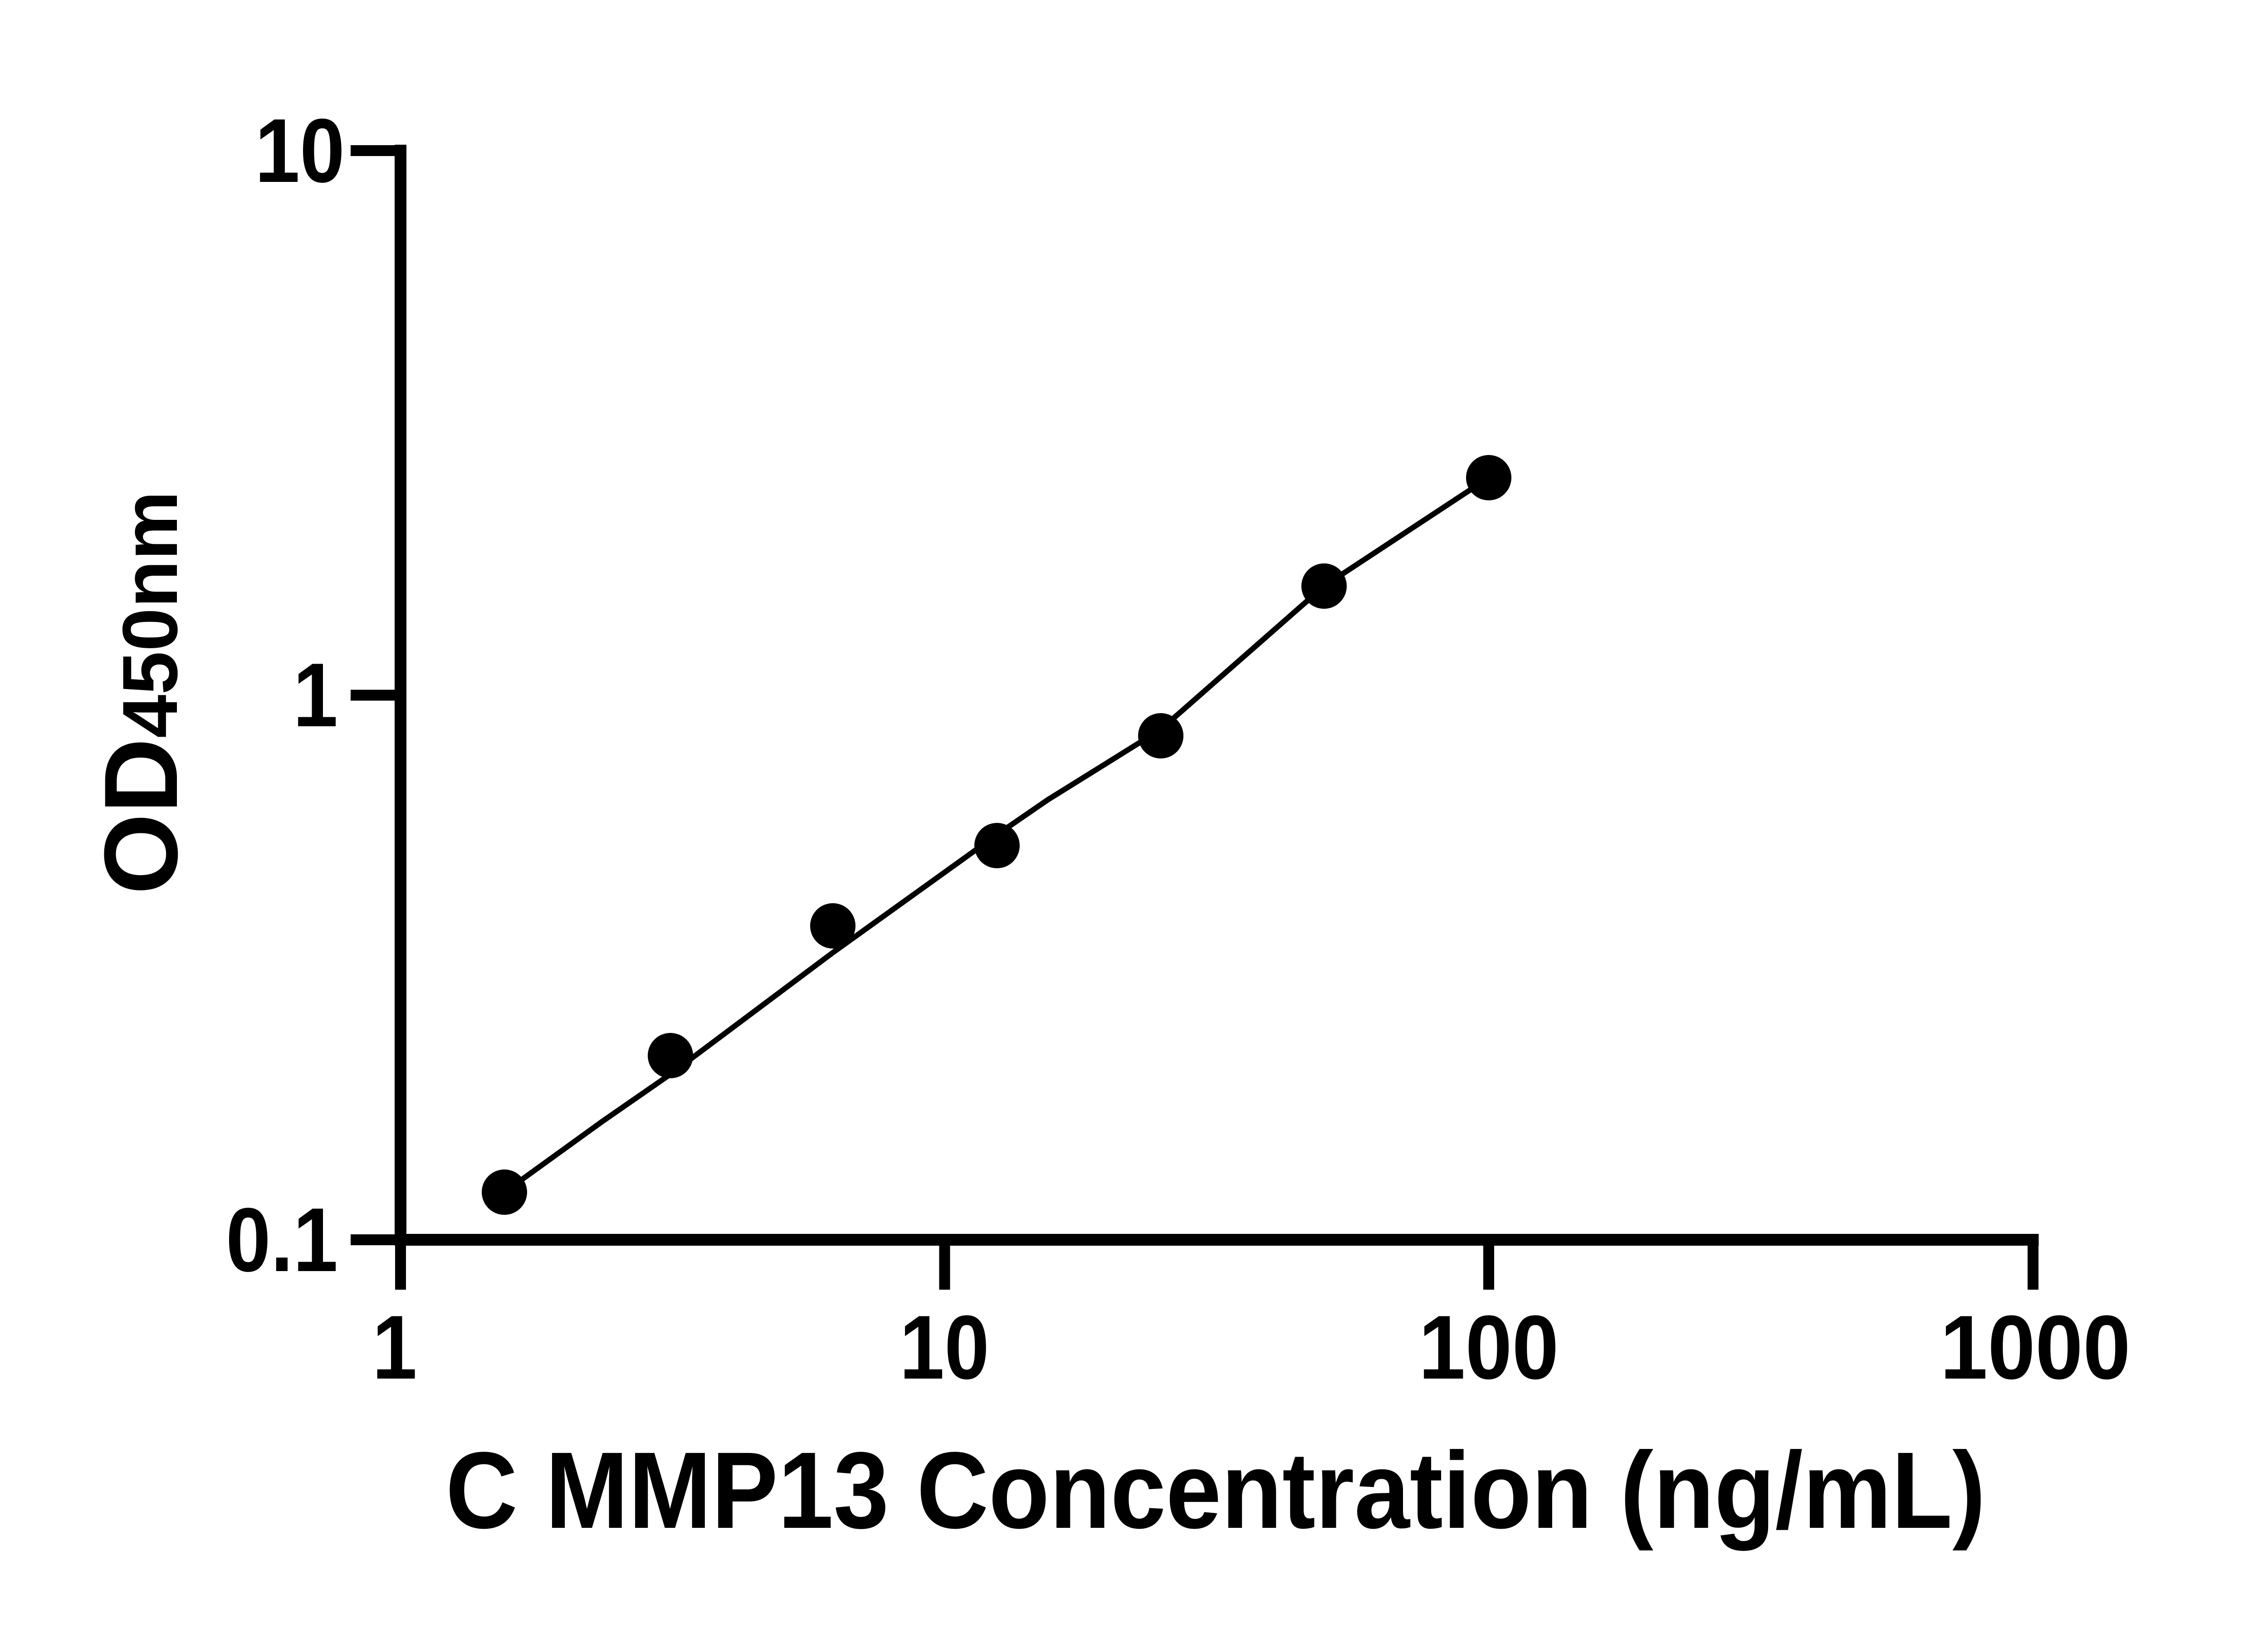 Image resolution: width=2268 pixels, height=1629 pixels. Describe the element at coordinates (141, 693) in the screenshot. I see `svg-text: OD450nm` at that location.